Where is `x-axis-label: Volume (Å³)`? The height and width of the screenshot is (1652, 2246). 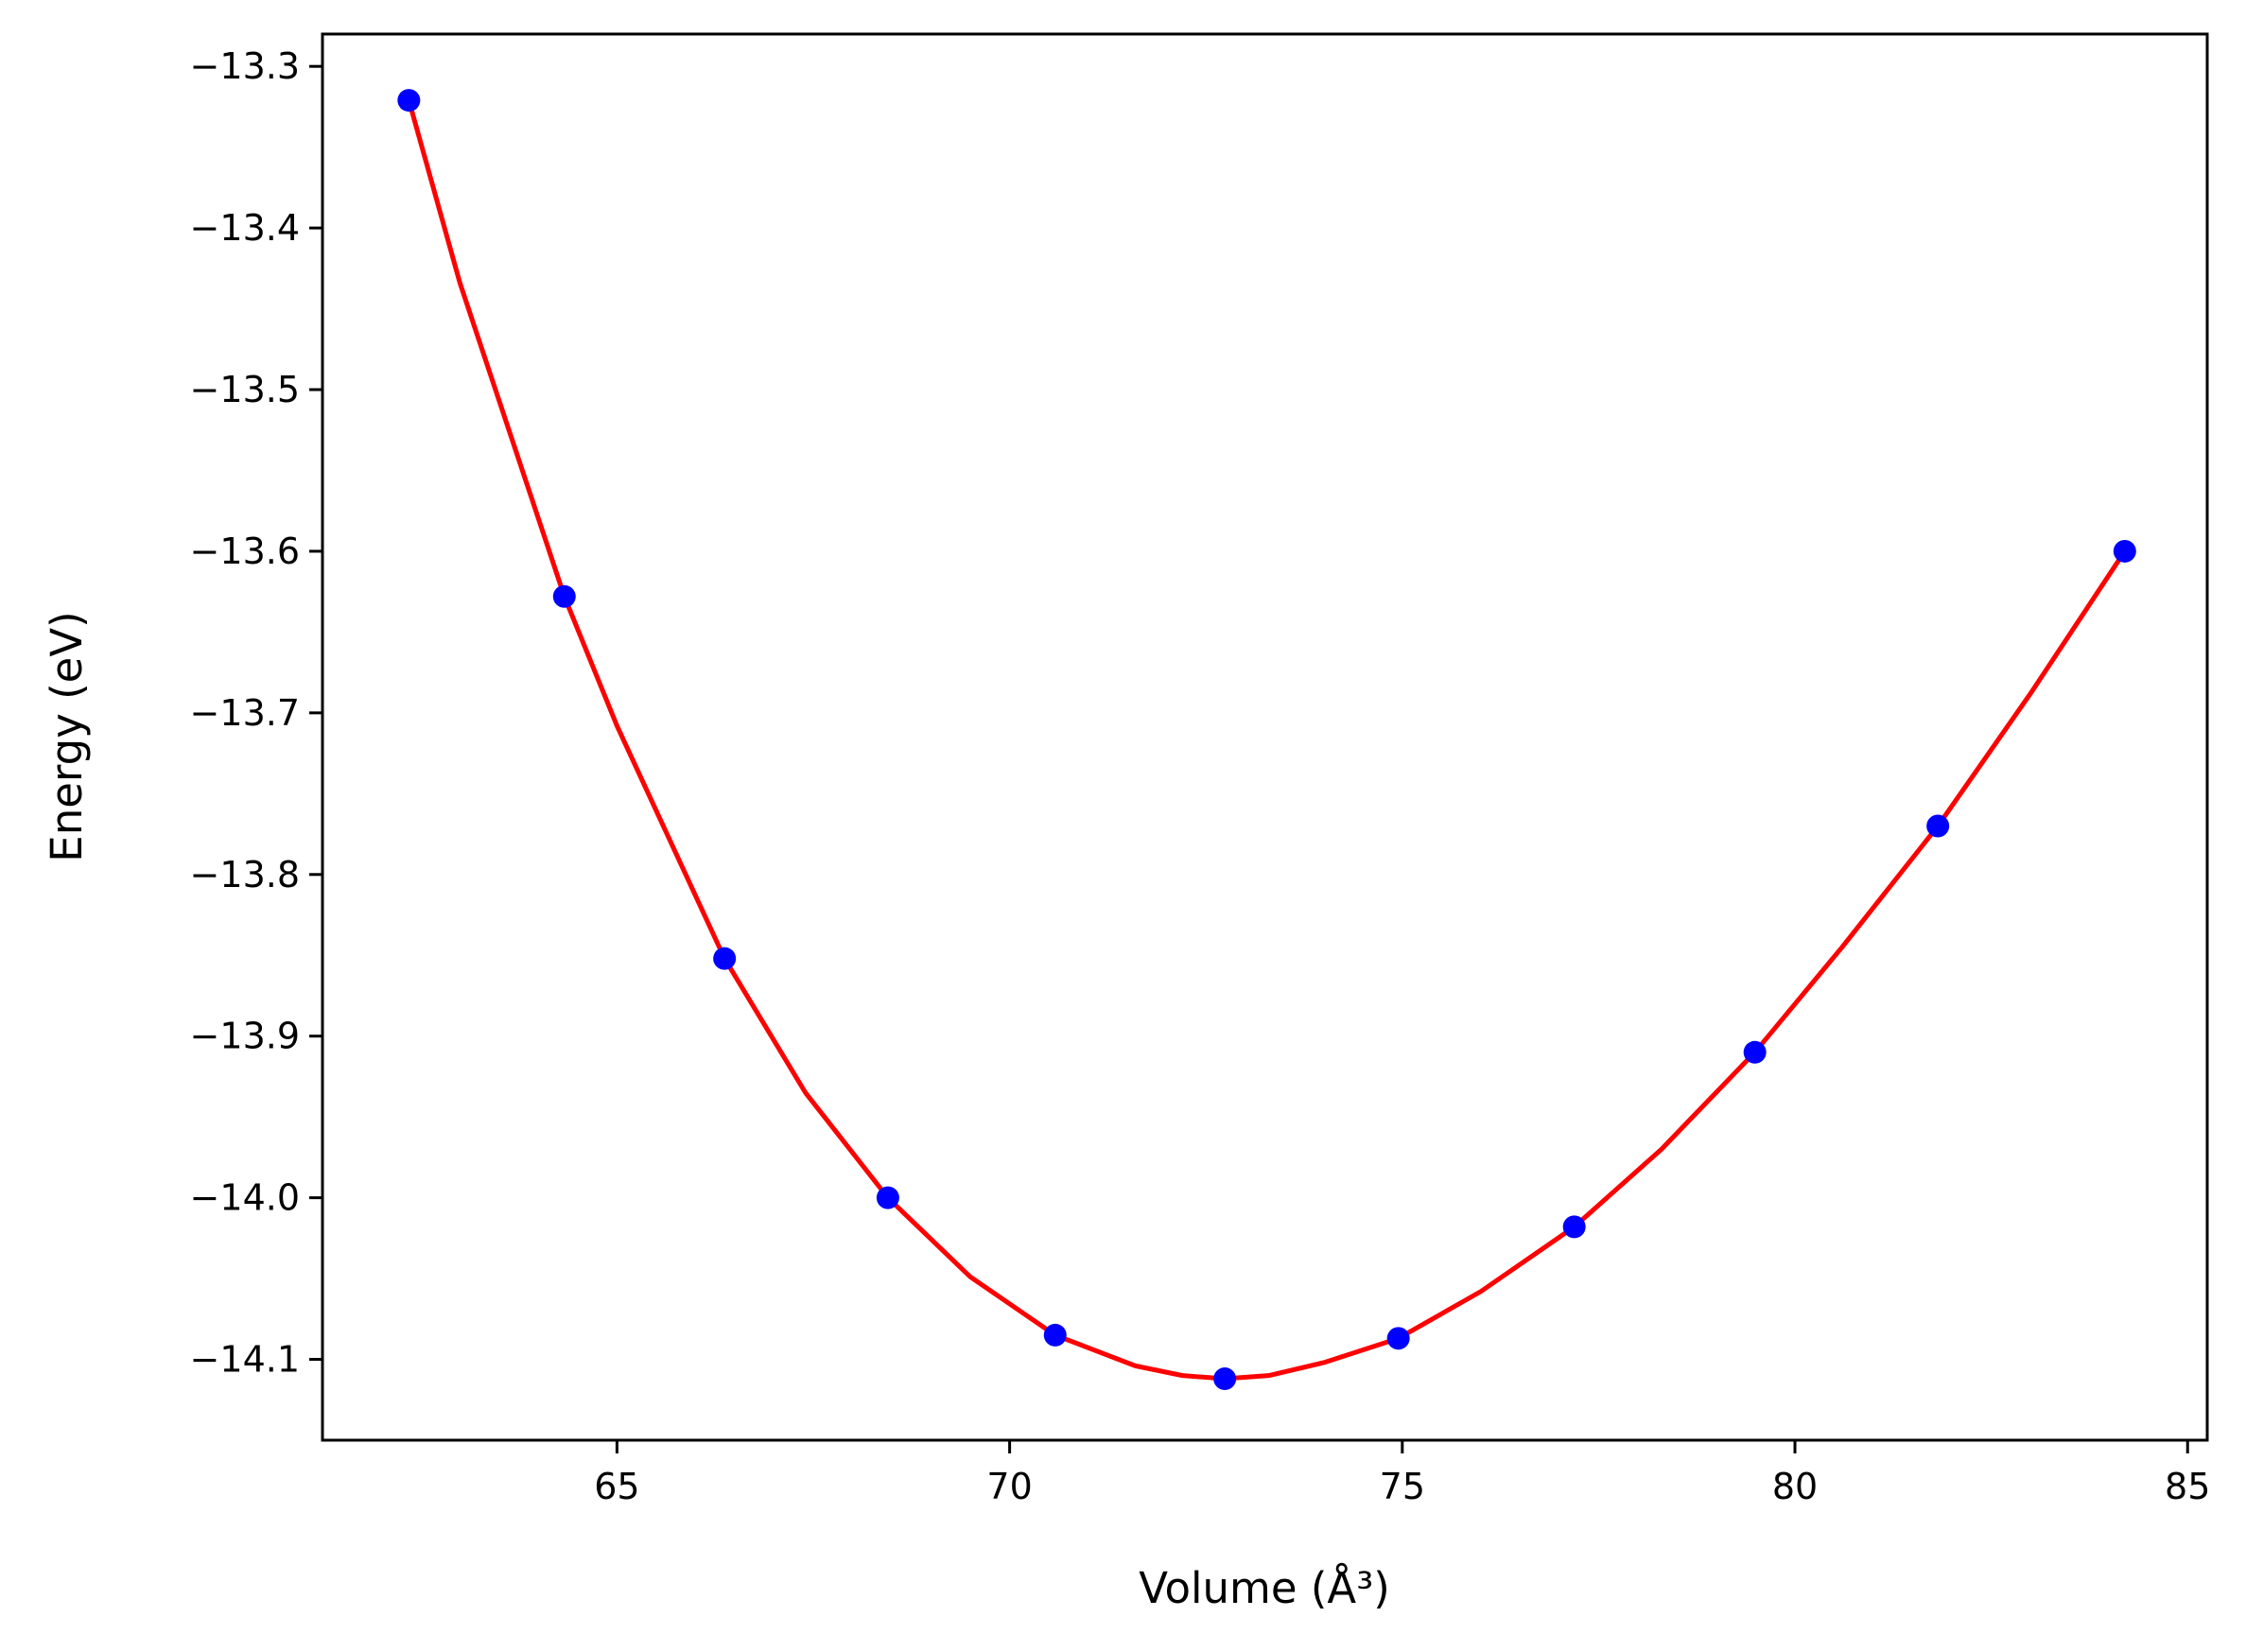
x-axis-label: Volume (Å³) is located at coordinates (1264, 1588).